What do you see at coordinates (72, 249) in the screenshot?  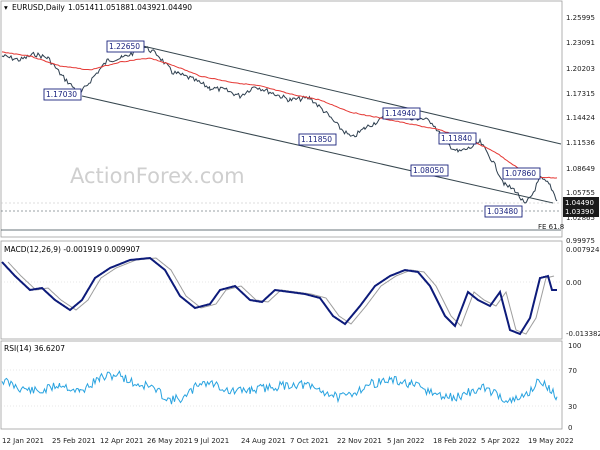 I see `macd-label: MACD(12,26,9) -0.001919 0.009907` at bounding box center [72, 249].